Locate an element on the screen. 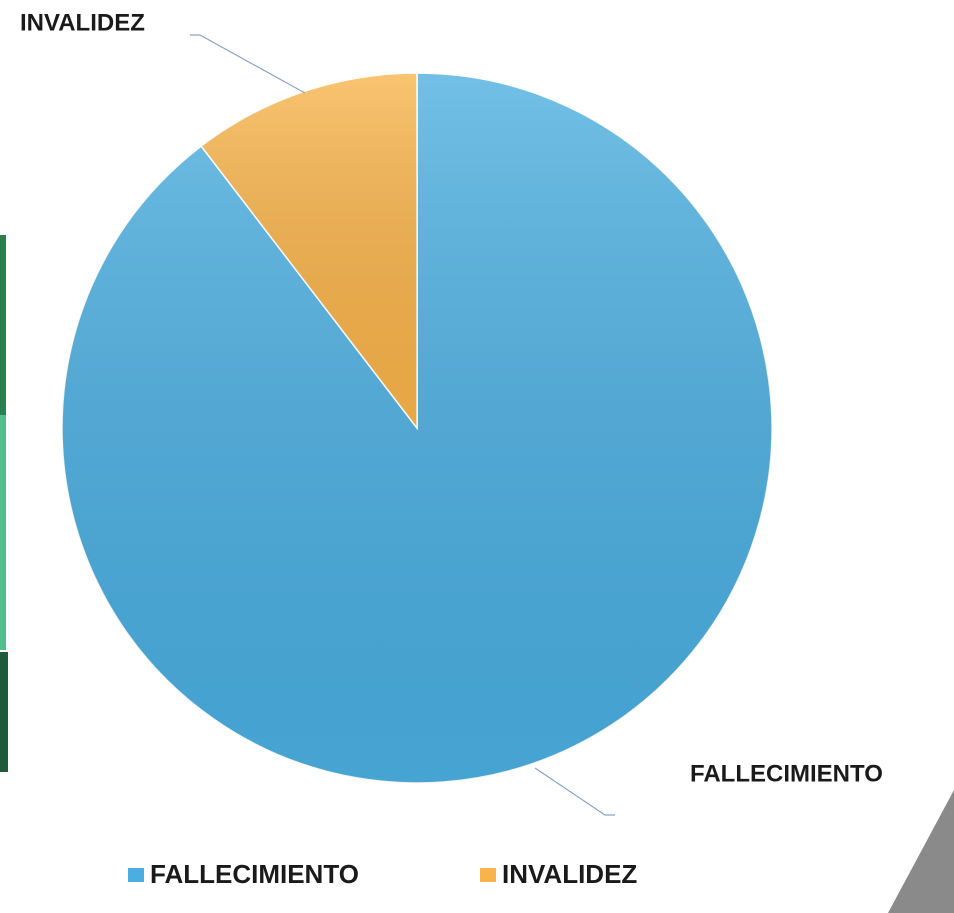 This screenshot has width=954, height=913. legend-label: FALLECIMIENTO is located at coordinates (254, 874).